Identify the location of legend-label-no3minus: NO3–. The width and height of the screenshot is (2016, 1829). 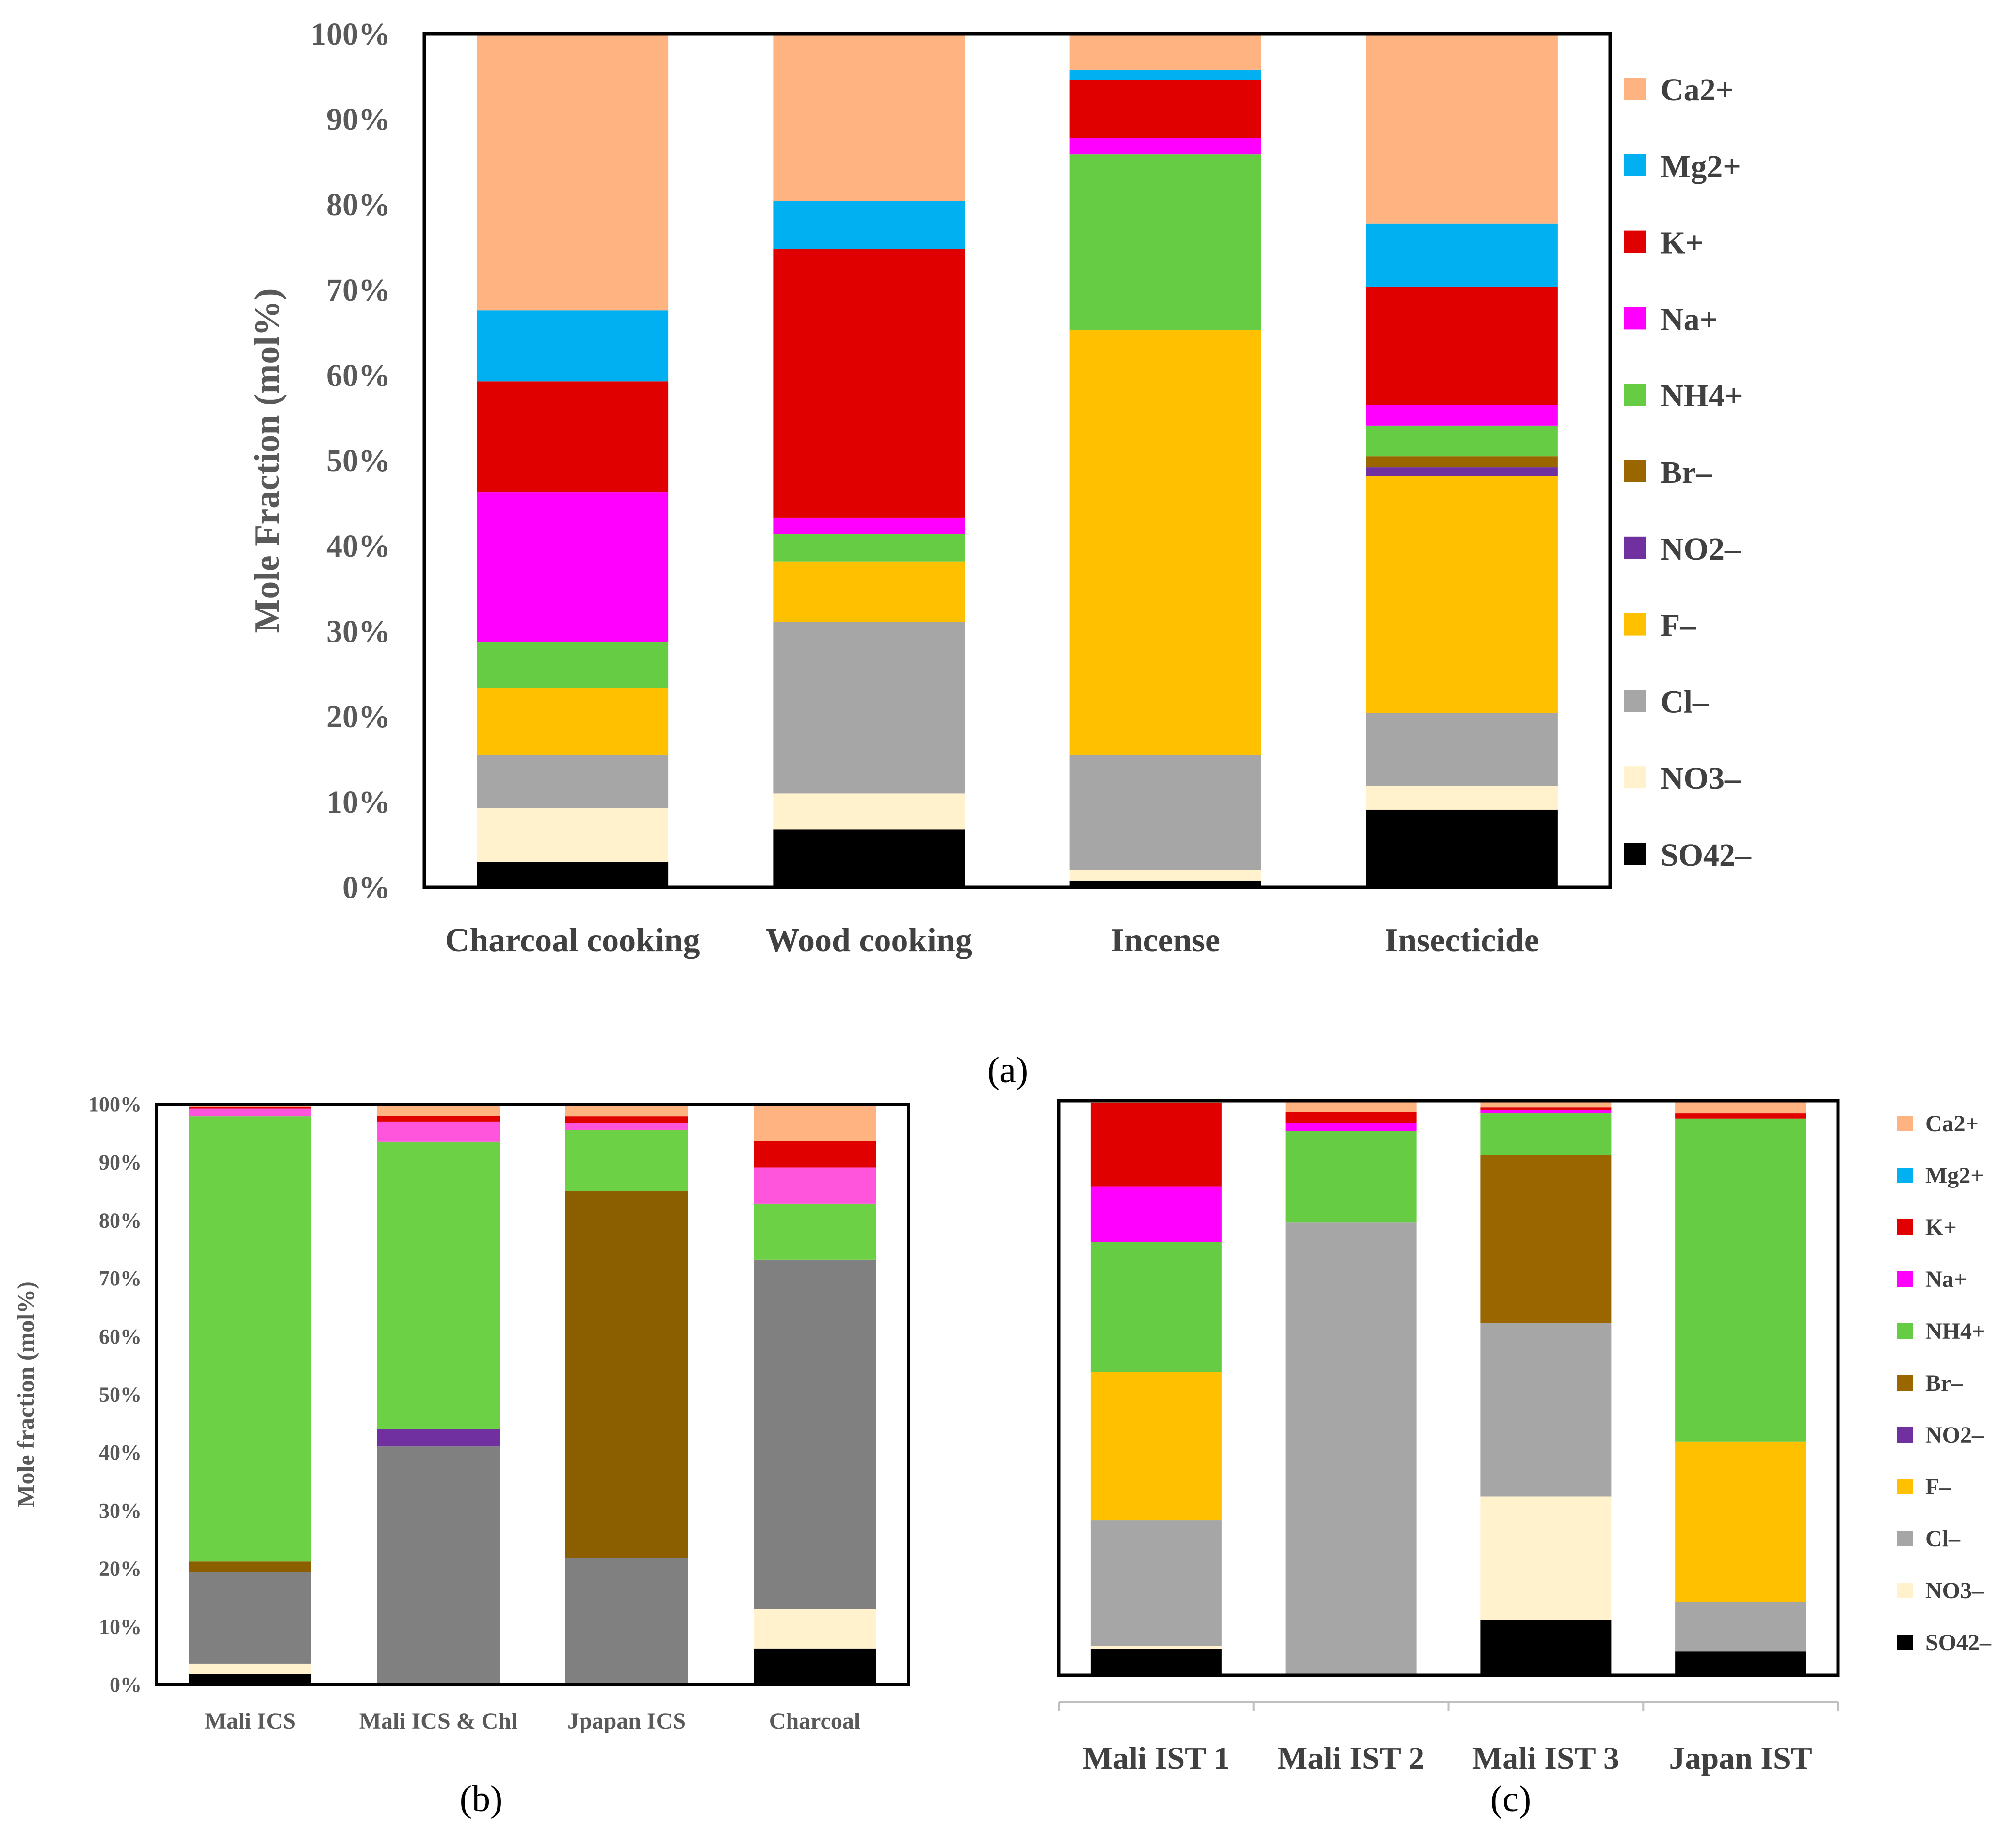
(1954, 1591).